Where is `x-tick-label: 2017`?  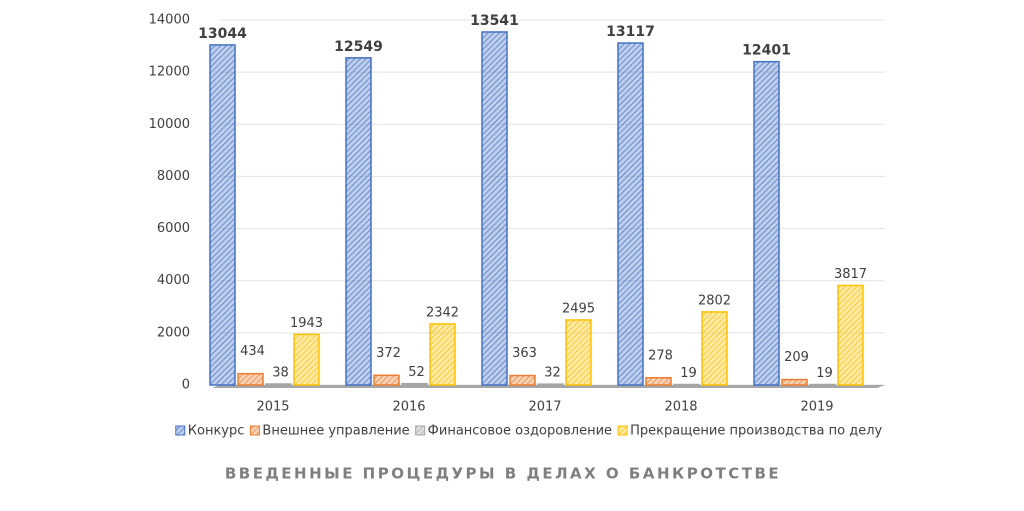
x-tick-label: 2017 is located at coordinates (544, 407).